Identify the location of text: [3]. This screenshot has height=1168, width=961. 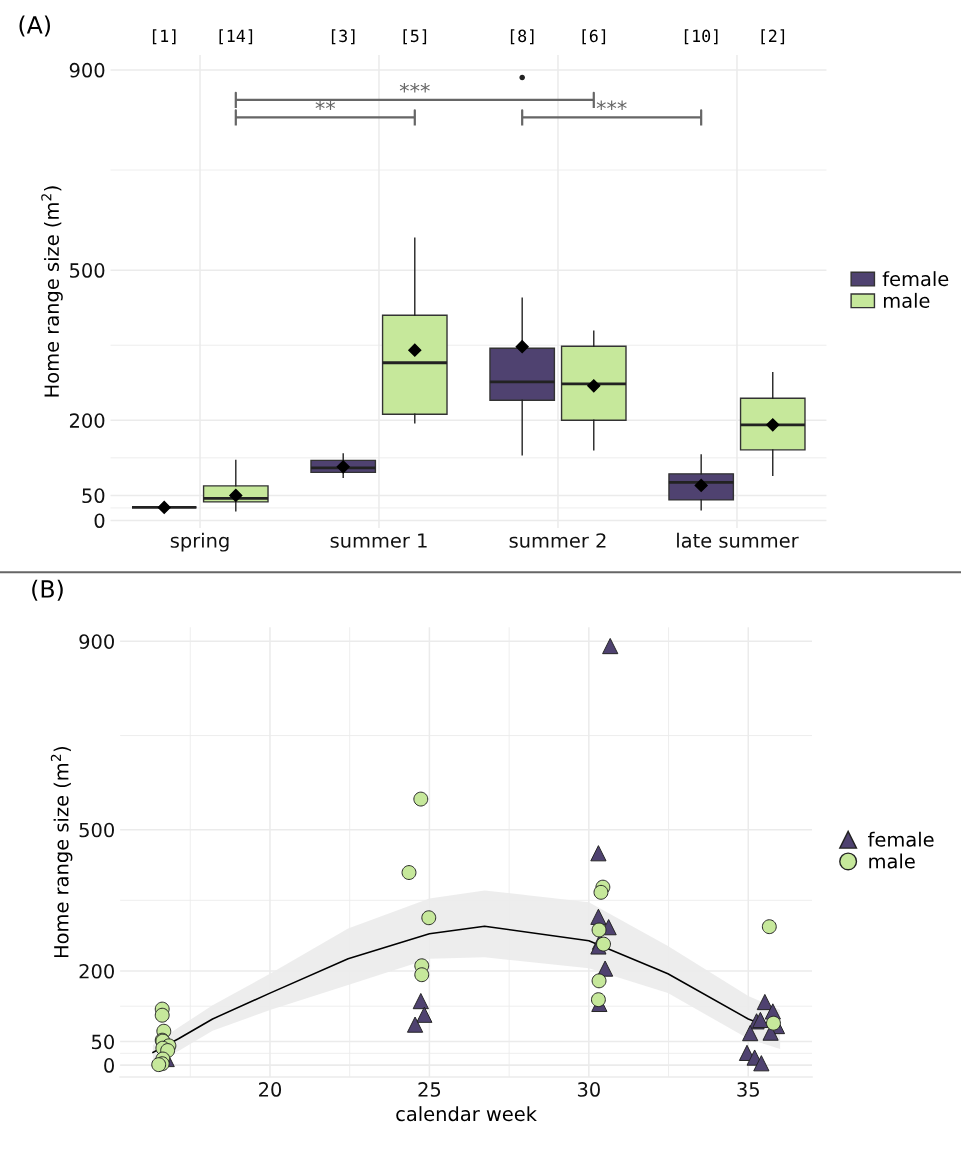
(343, 37).